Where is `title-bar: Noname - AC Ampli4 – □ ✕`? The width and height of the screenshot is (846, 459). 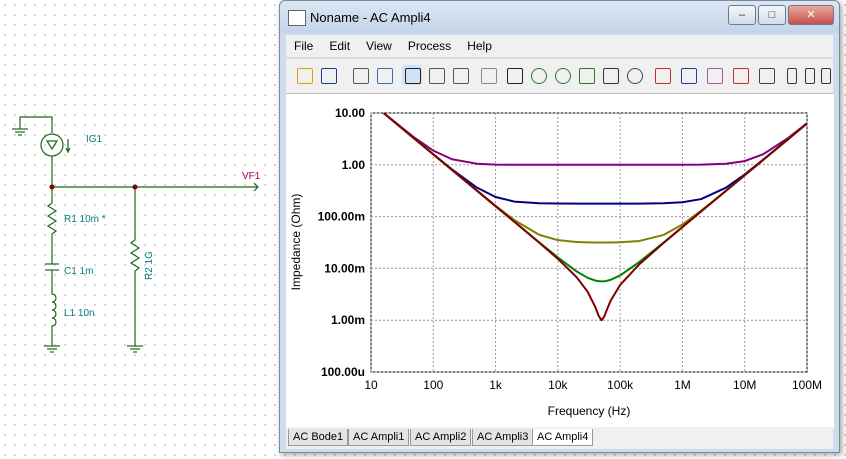 title-bar: Noname - AC Ampli4 – □ ✕ is located at coordinates (559, 17).